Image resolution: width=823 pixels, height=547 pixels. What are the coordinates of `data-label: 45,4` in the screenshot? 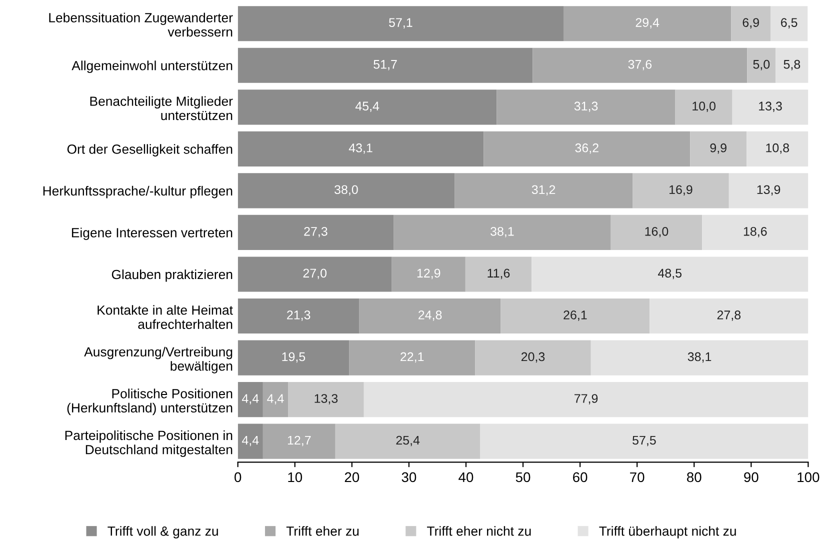 It's located at (367, 107).